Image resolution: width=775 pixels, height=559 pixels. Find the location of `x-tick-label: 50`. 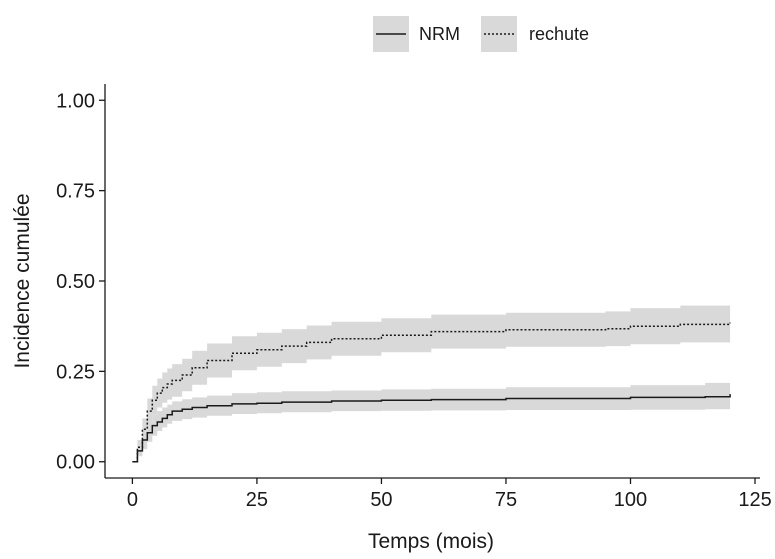

x-tick-label: 50 is located at coordinates (381, 500).